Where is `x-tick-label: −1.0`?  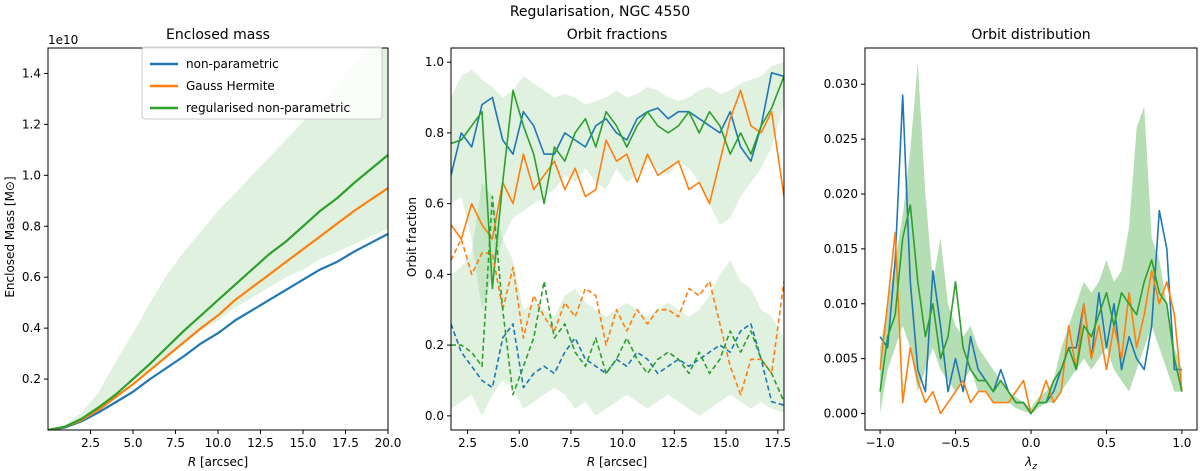
x-tick-label: −1.0 is located at coordinates (880, 443).